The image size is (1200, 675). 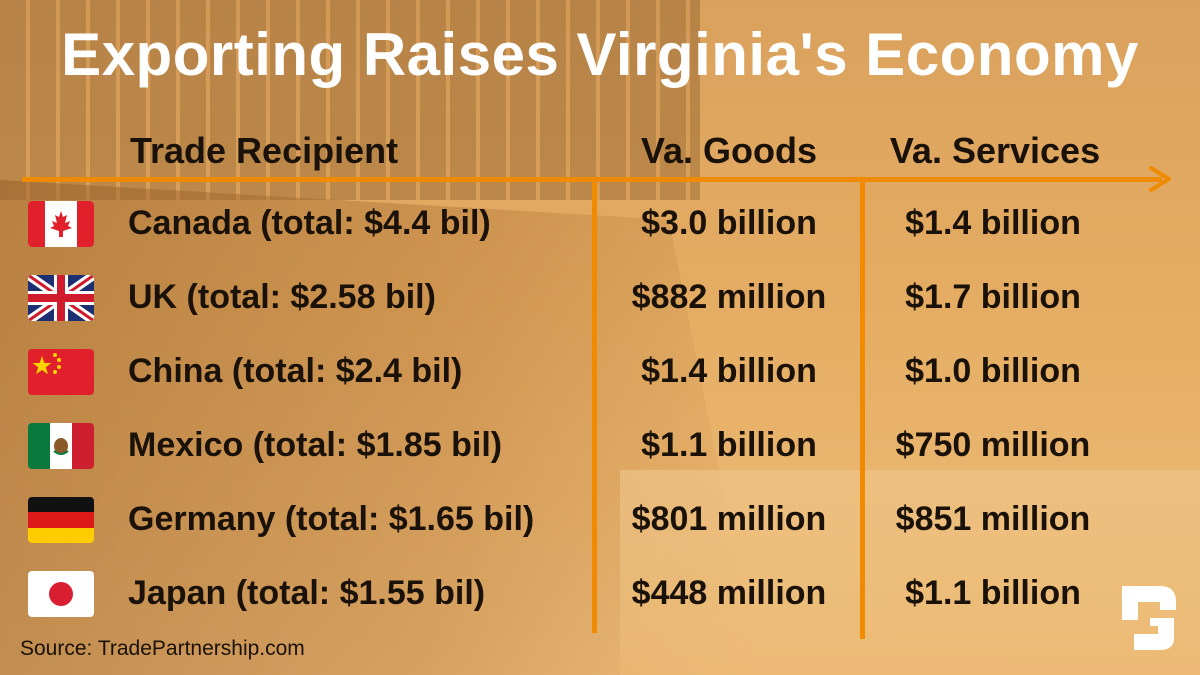 What do you see at coordinates (729, 223) in the screenshot?
I see `goods-value: $3.0 billion` at bounding box center [729, 223].